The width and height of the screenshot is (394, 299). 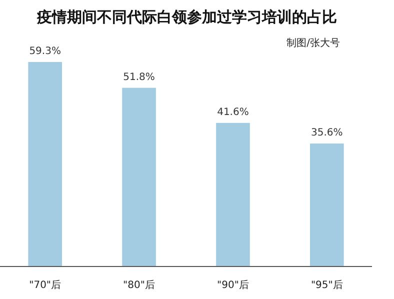 What do you see at coordinates (233, 285) in the screenshot?
I see `x-tick-label: "90"后` at bounding box center [233, 285].